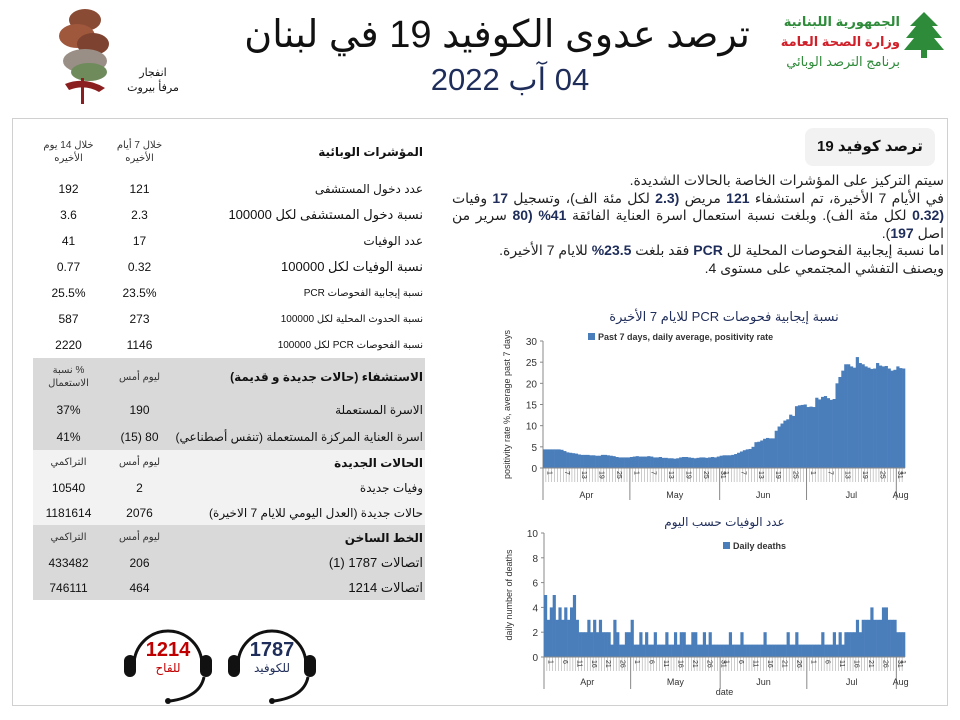 Image resolution: width=960 pixels, height=720 pixels. What do you see at coordinates (760, 475) in the screenshot?
I see `x-tick-label: 13` at bounding box center [760, 475].